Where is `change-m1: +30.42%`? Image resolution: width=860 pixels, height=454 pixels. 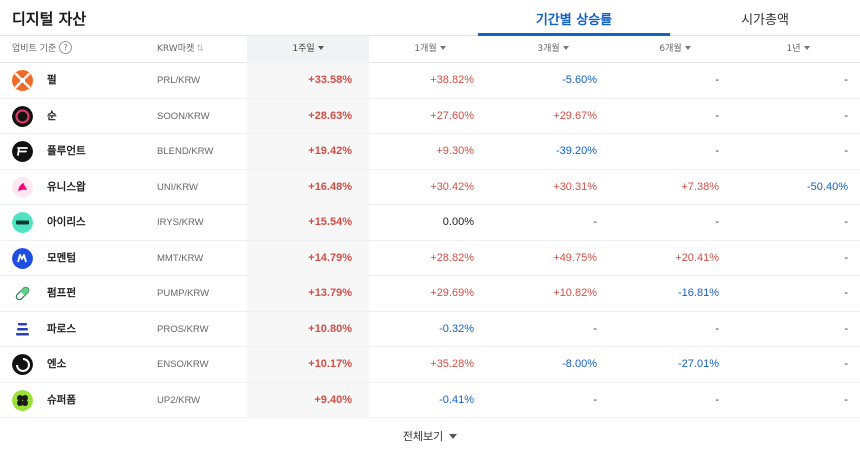
change-m1: +30.42% is located at coordinates (452, 186).